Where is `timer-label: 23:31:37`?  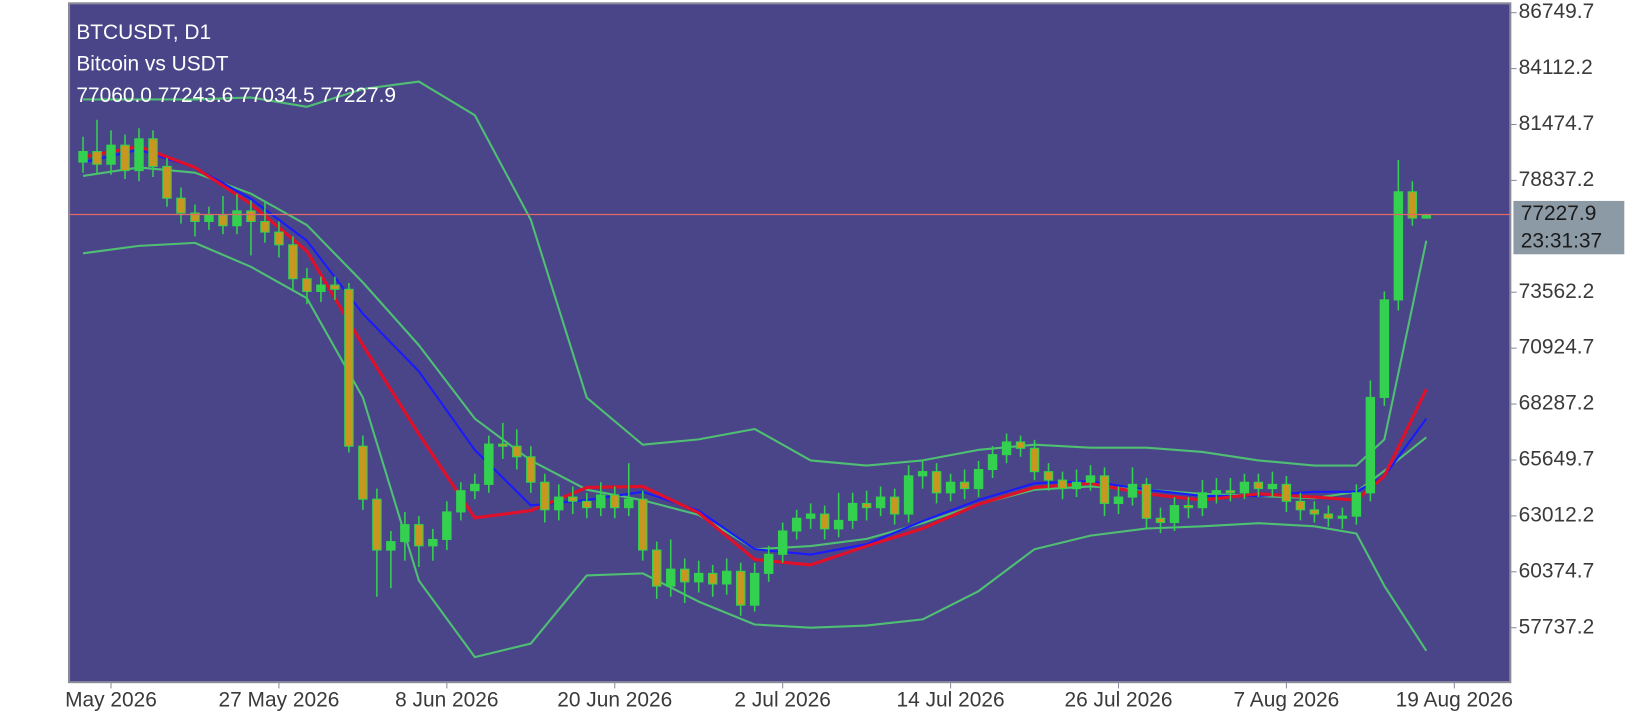 timer-label: 23:31:37 is located at coordinates (1561, 240).